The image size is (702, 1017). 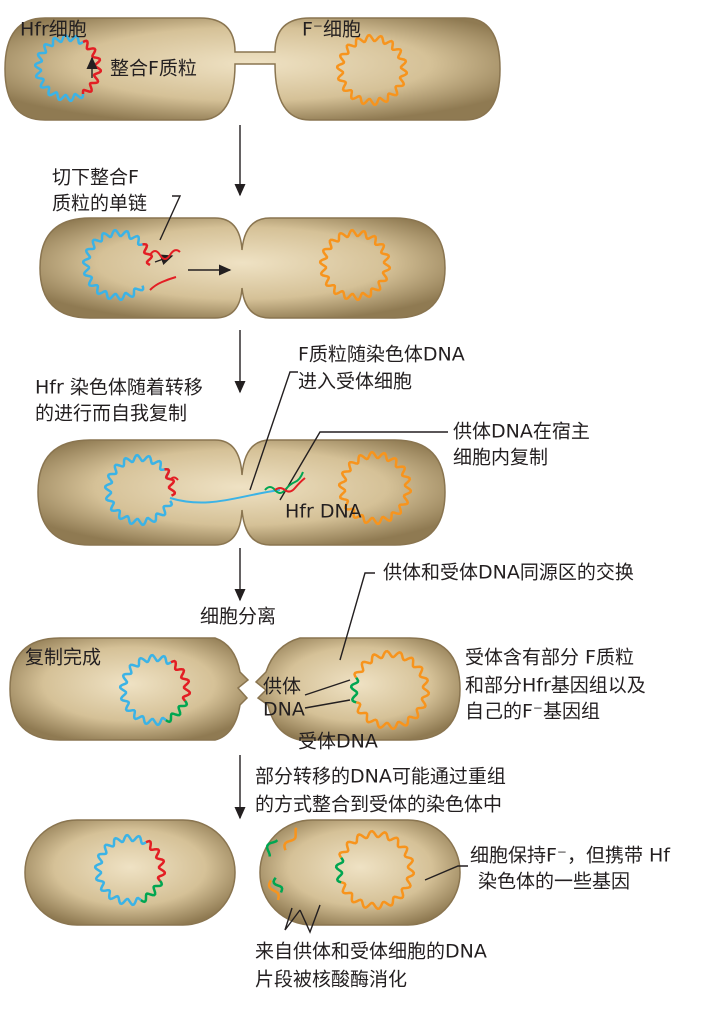 What do you see at coordinates (282, 687) in the screenshot?
I see `label: 供体` at bounding box center [282, 687].